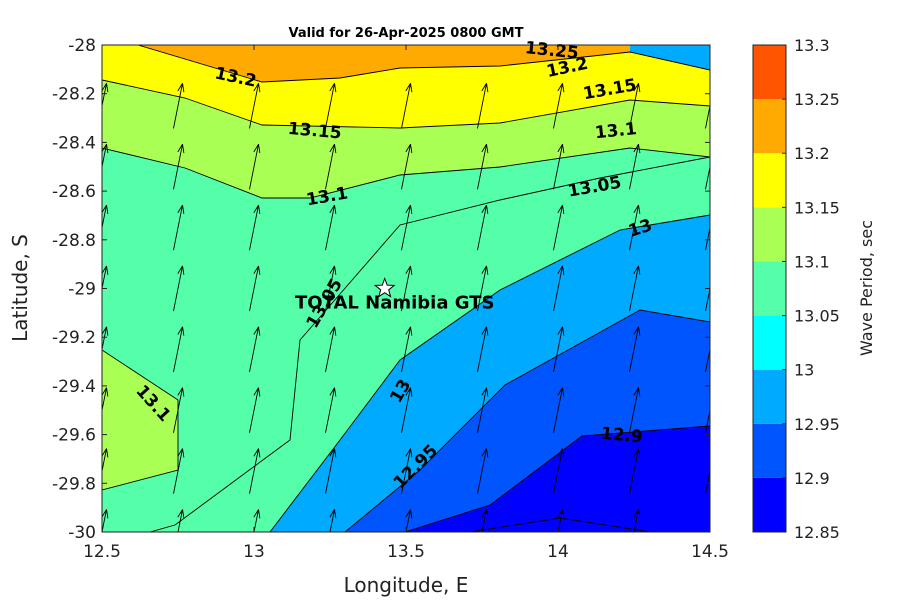  What do you see at coordinates (622, 436) in the screenshot?
I see `contour-label: 12.9` at bounding box center [622, 436].